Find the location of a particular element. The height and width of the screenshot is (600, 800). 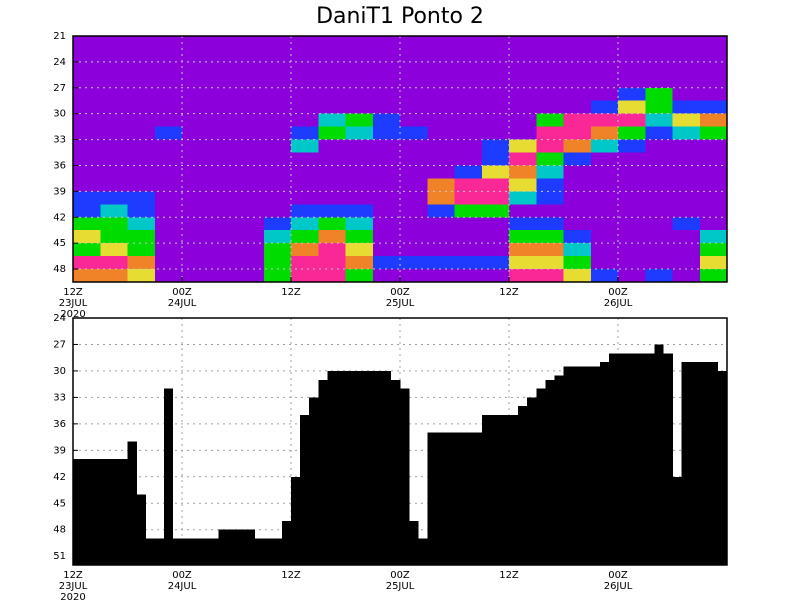

y-tick-label: 21 is located at coordinates (59, 36).